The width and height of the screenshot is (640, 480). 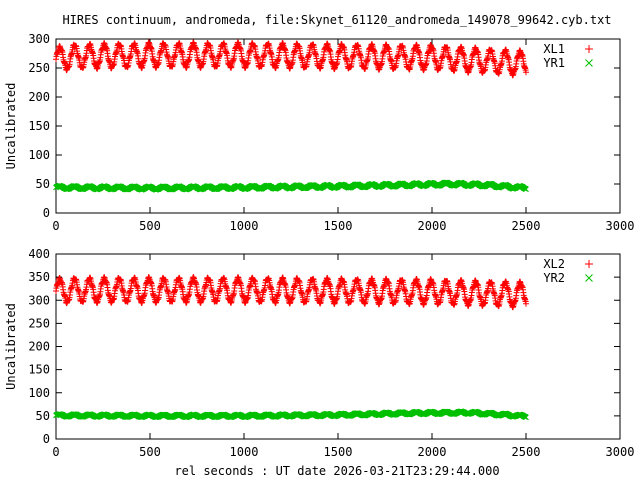 What do you see at coordinates (554, 49) in the screenshot?
I see `legend-label: XL1` at bounding box center [554, 49].